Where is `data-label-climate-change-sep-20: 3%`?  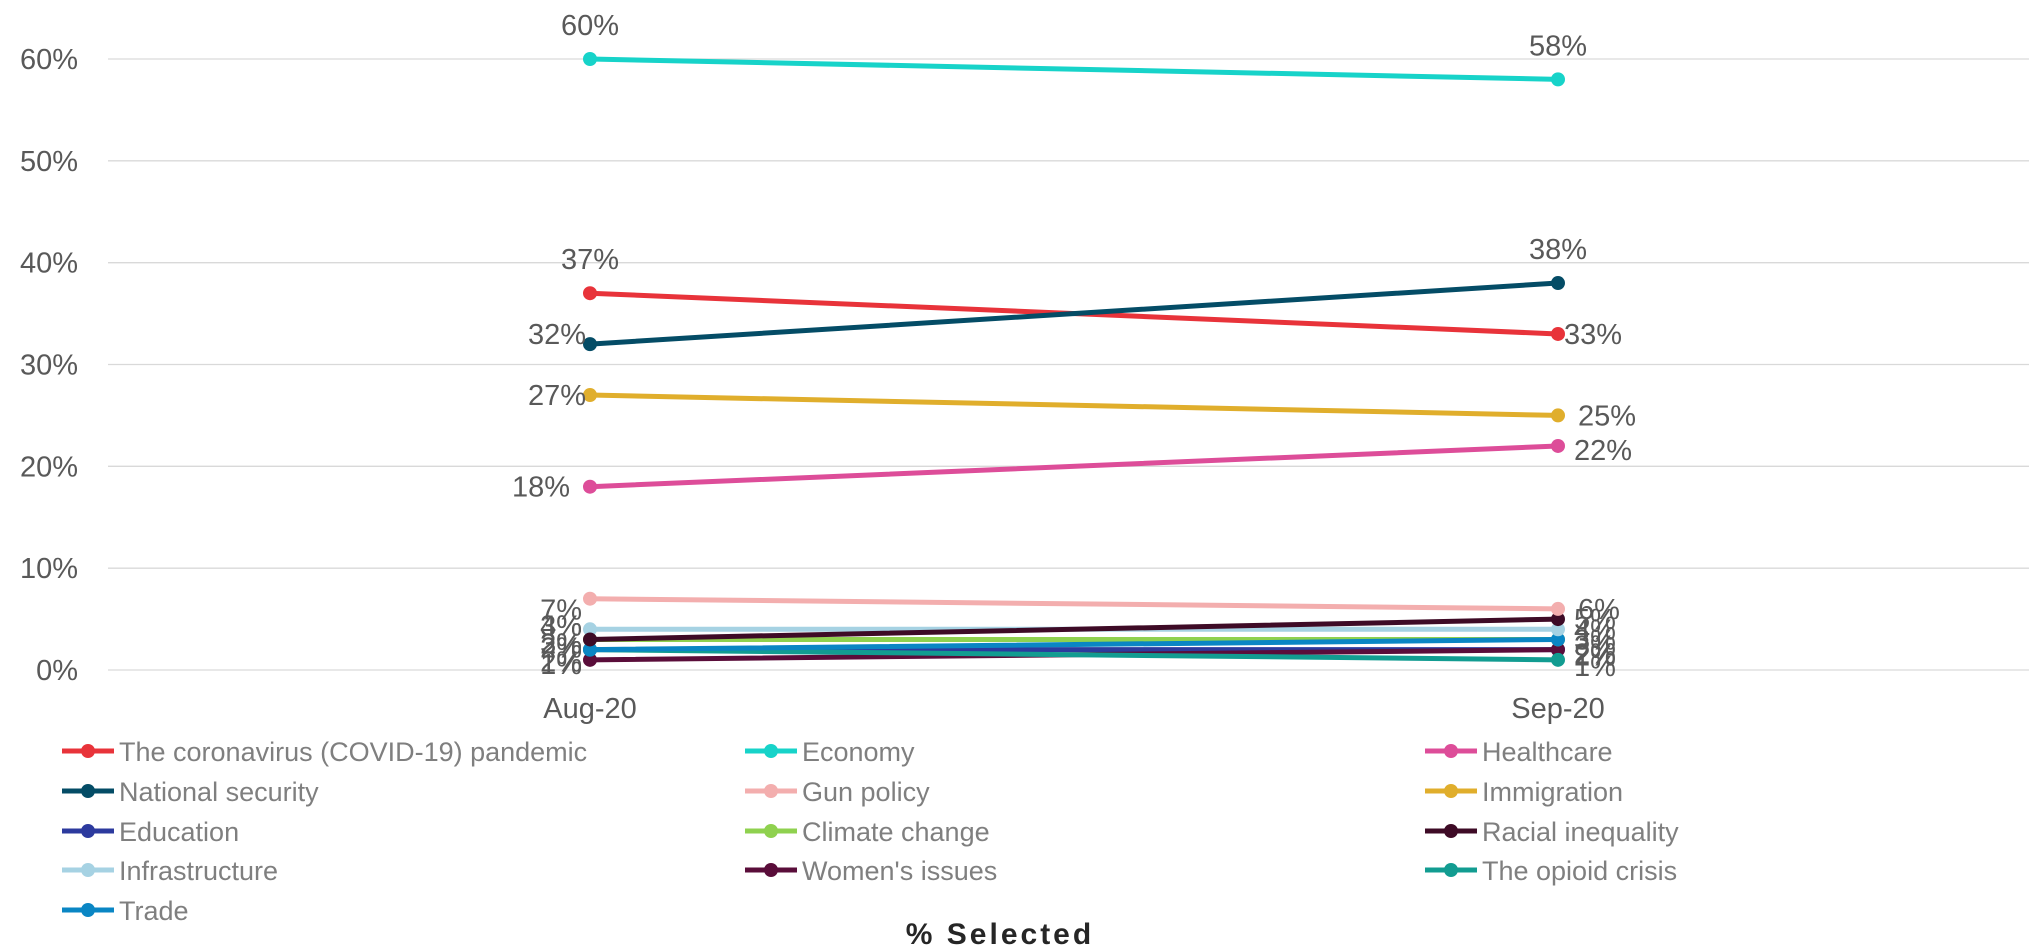 data-label-climate-change-sep-20: 3% is located at coordinates (1595, 646).